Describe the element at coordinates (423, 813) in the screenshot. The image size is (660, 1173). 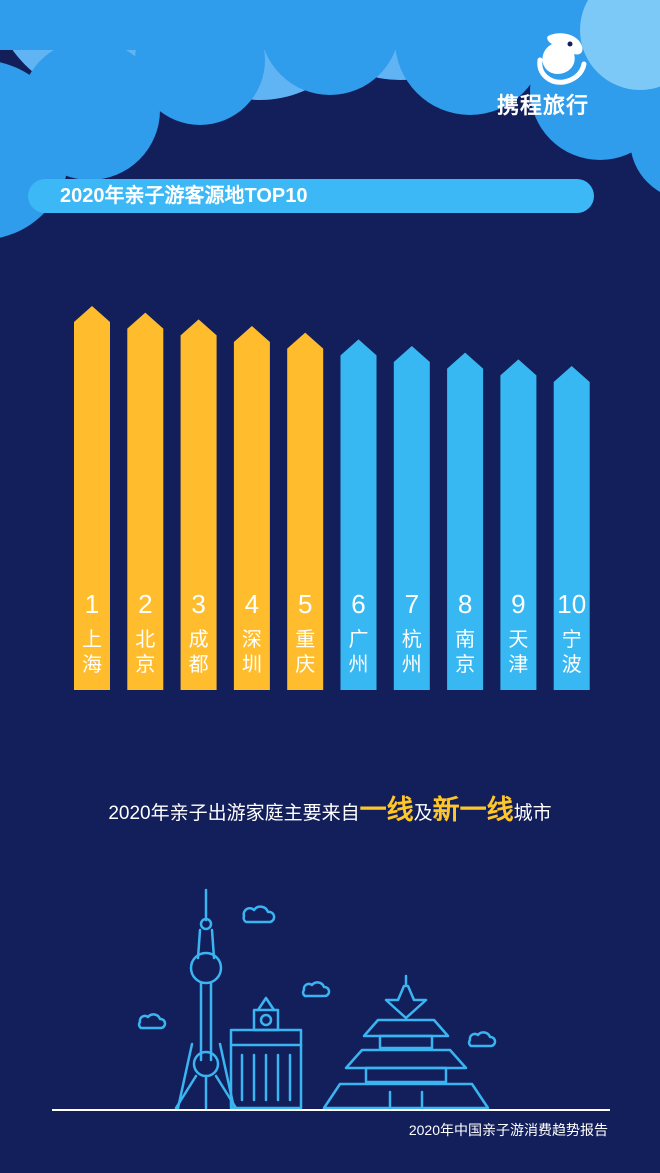
I see `headline-text-connector: 及` at that location.